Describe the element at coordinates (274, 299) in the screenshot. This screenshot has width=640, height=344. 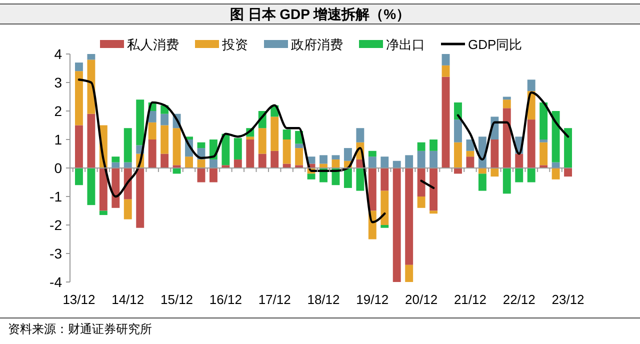
I see `x-tick-label: 17/12` at that location.